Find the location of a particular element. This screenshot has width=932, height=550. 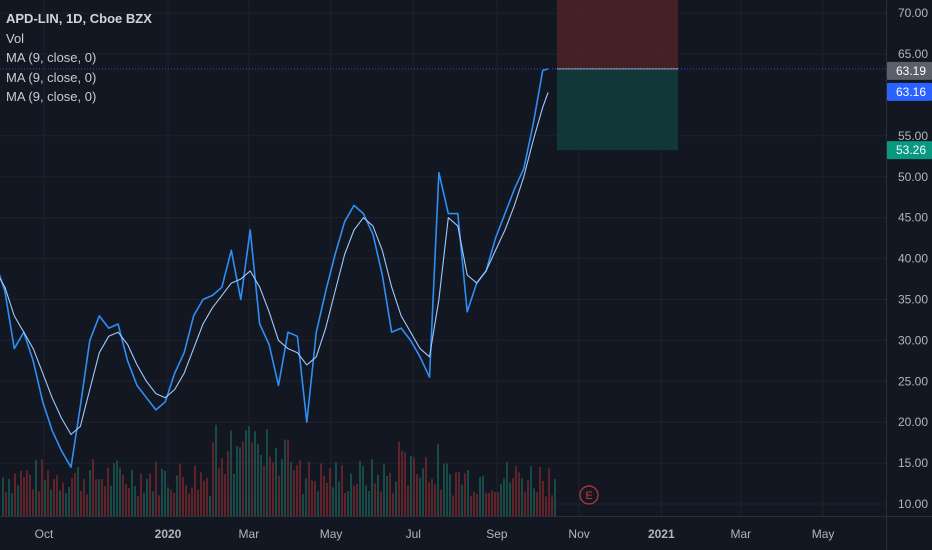

earnings-marker-circle is located at coordinates (589, 495).